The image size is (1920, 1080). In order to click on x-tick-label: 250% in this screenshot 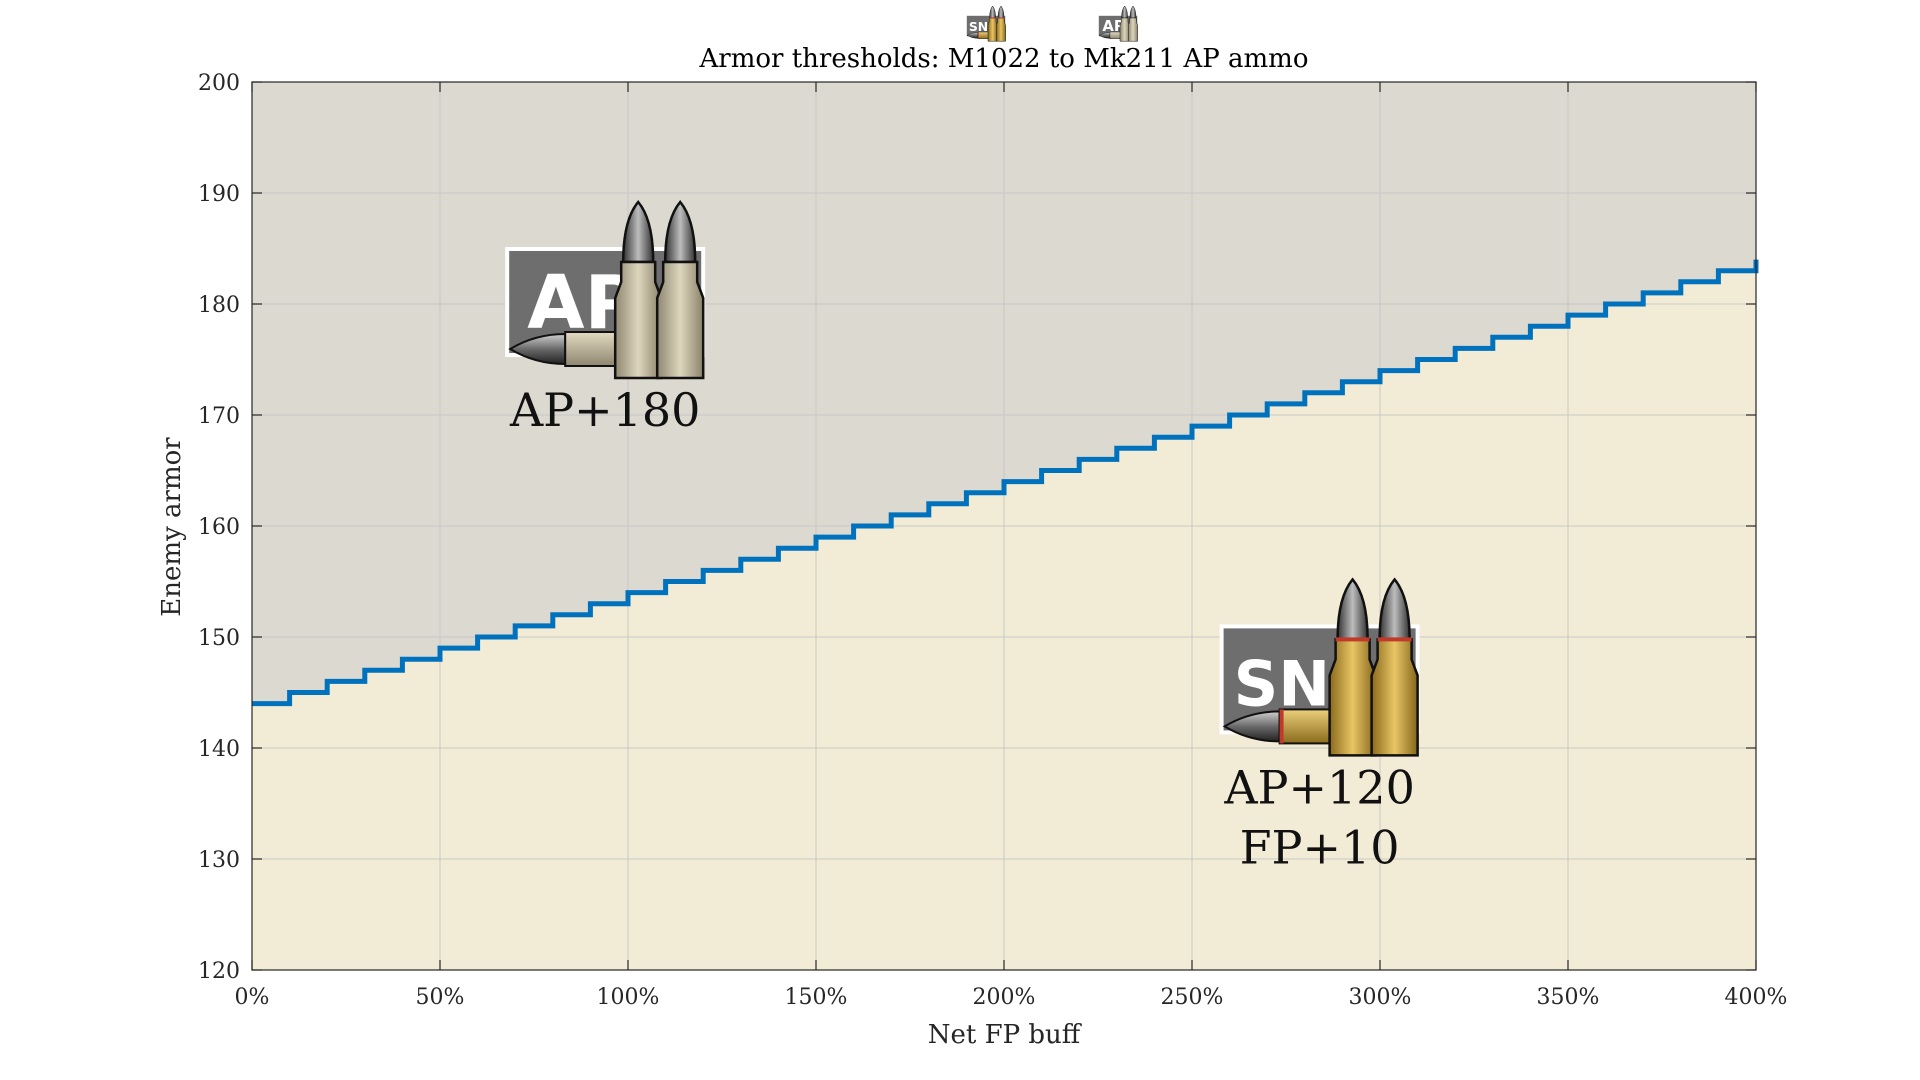, I will do `click(1192, 997)`.